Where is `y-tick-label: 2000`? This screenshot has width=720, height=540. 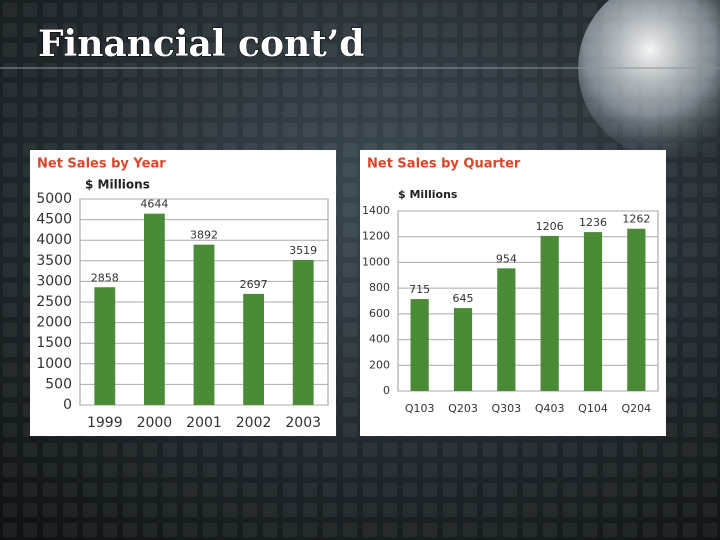
y-tick-label: 2000 is located at coordinates (54, 323).